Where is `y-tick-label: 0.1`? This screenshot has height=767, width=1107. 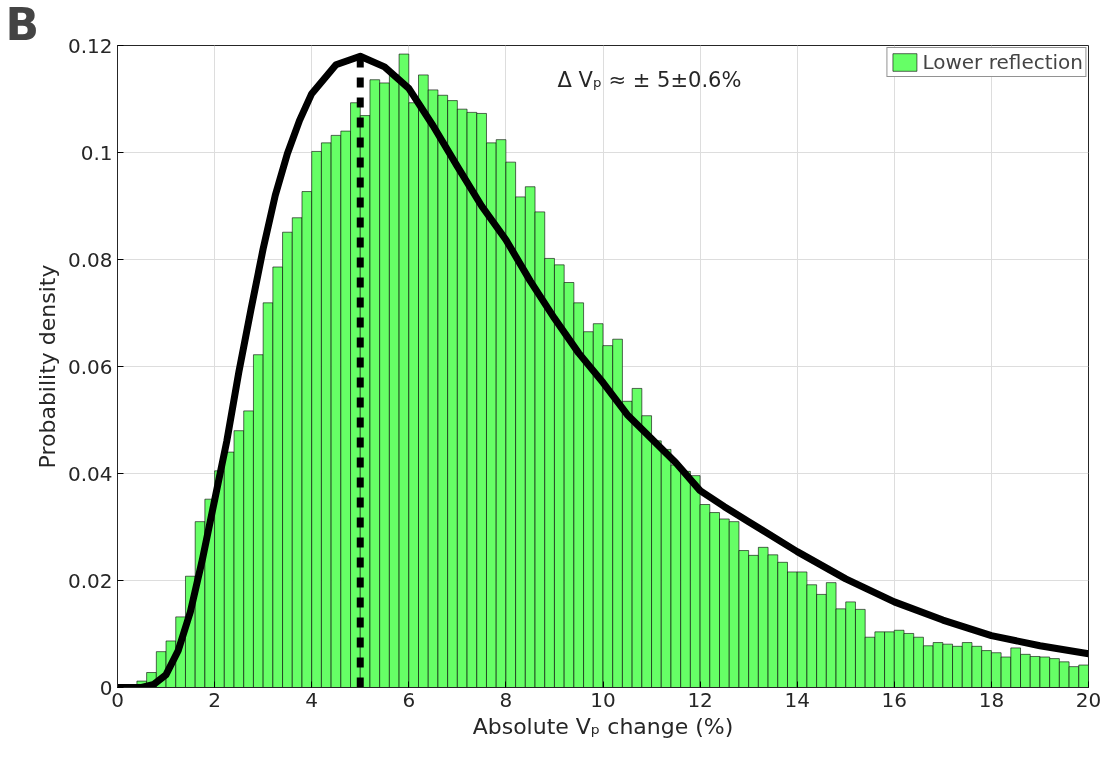 y-tick-label: 0.1 is located at coordinates (96, 152).